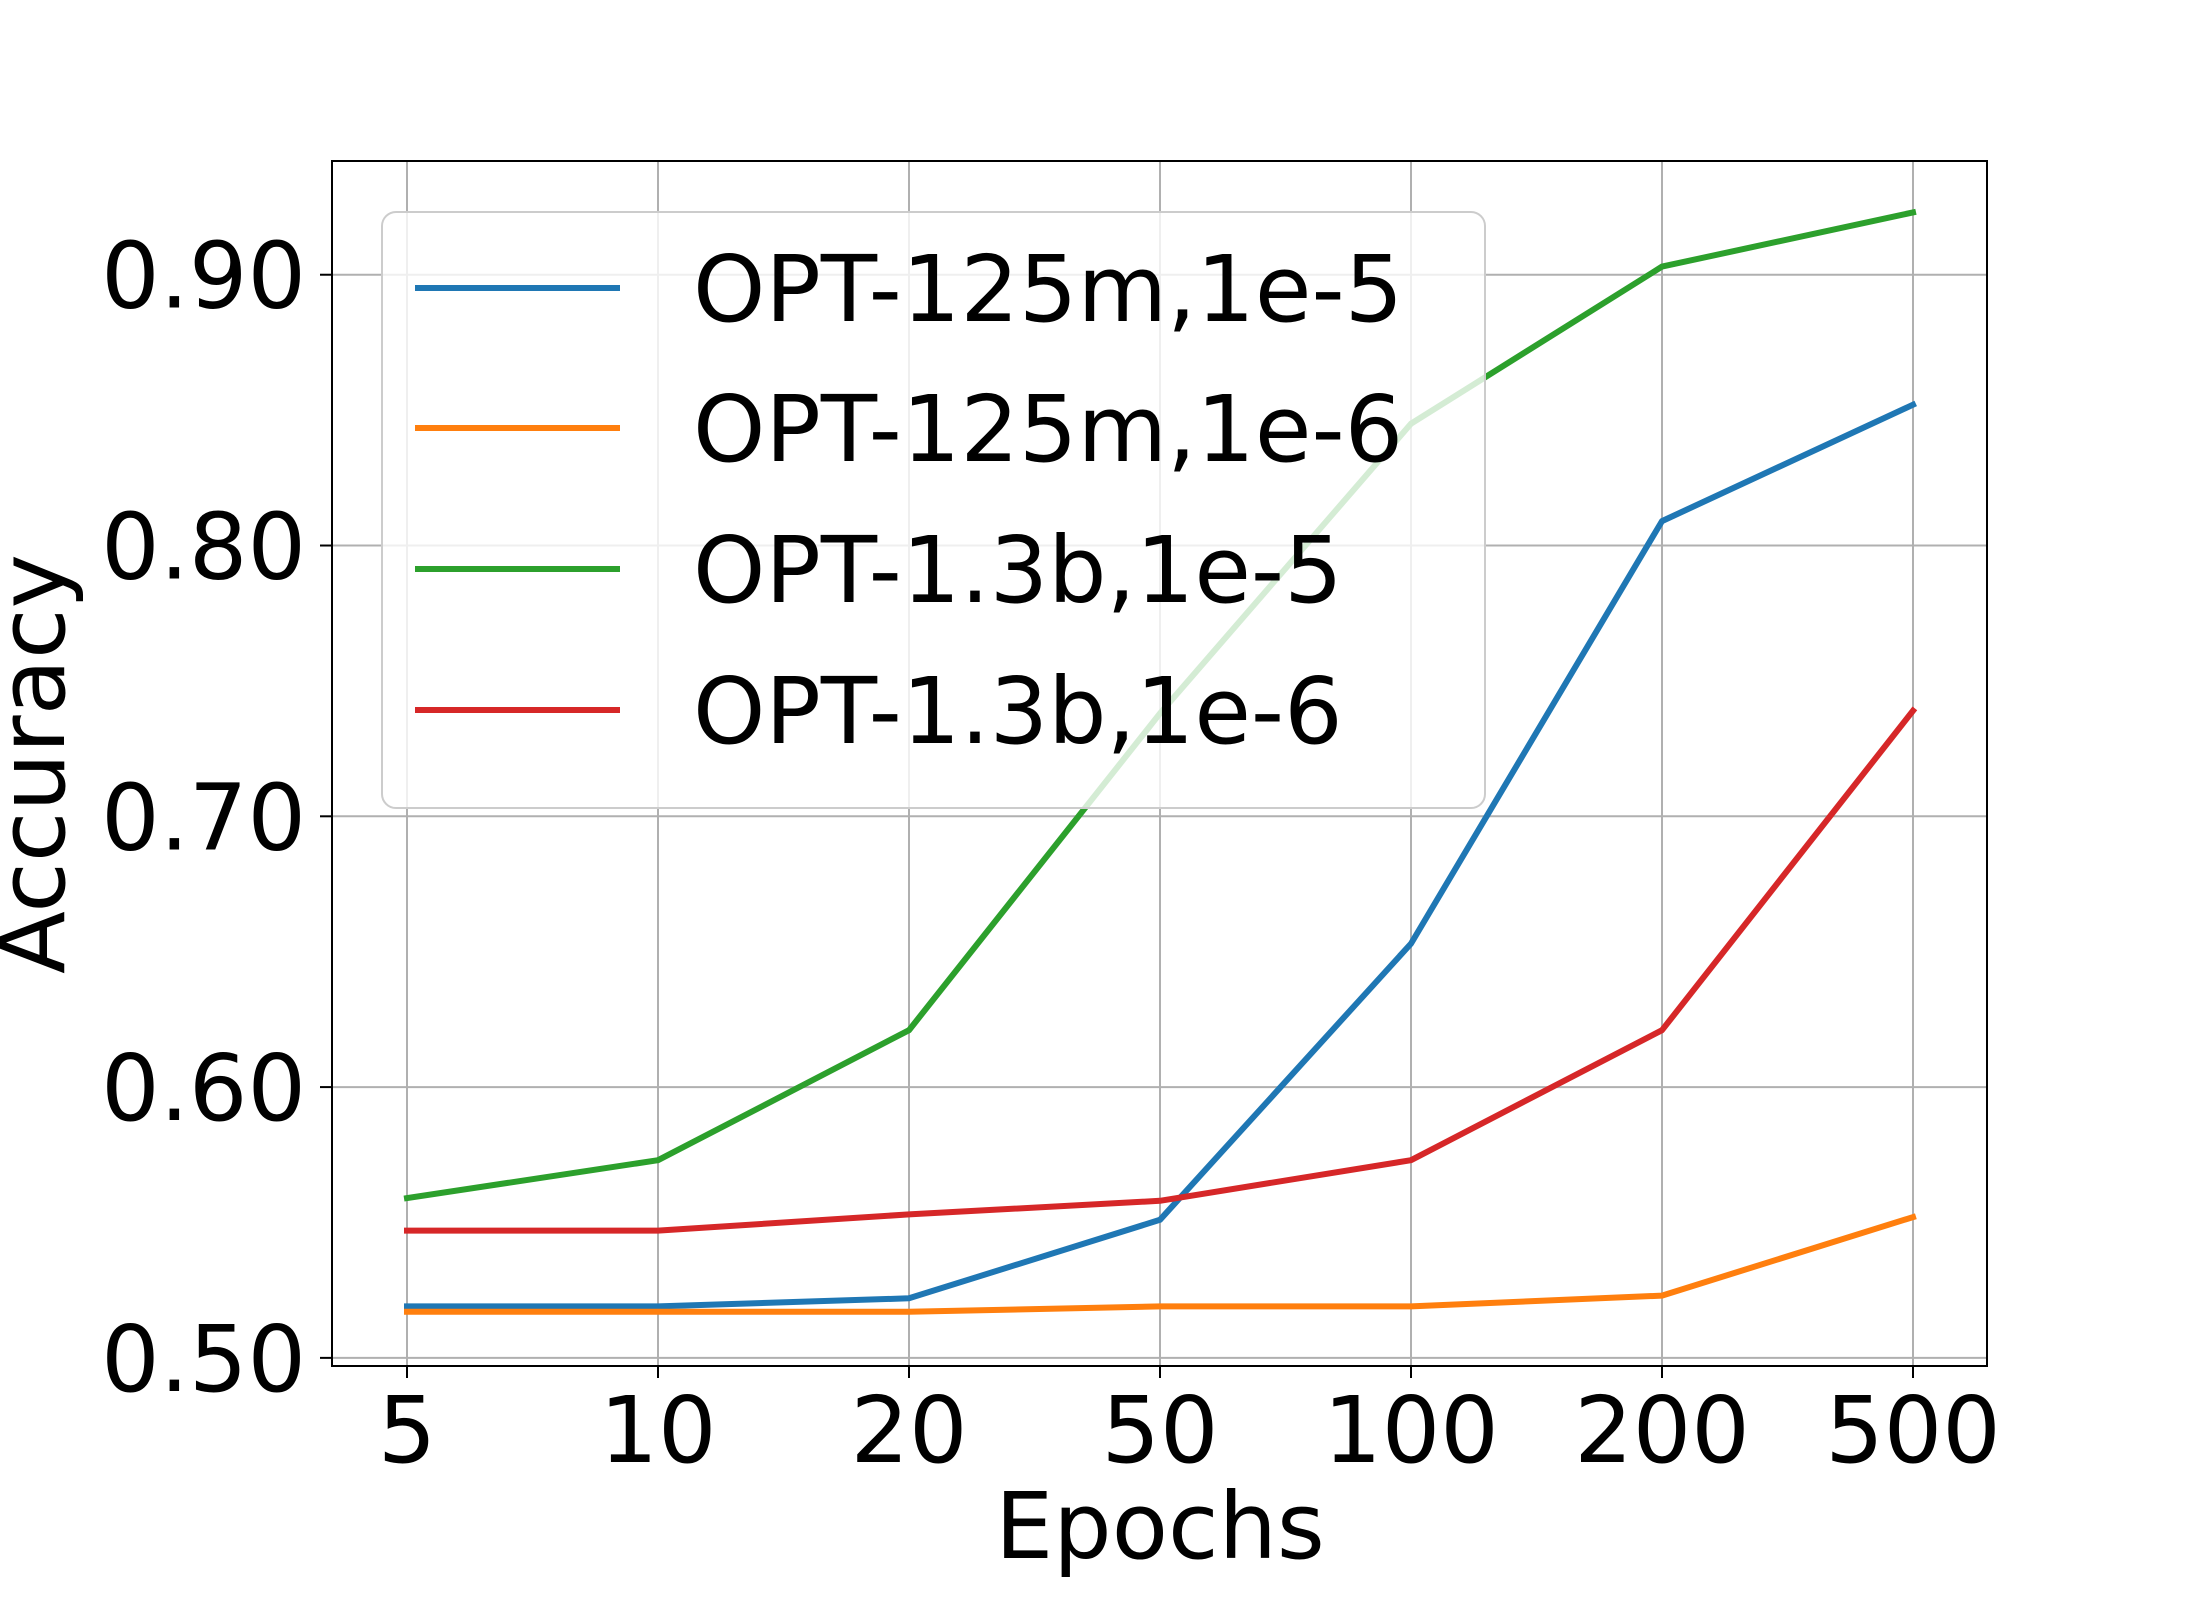  What do you see at coordinates (1018, 711) in the screenshot?
I see `legend-label-3: OPT-1.3b,1e-6` at bounding box center [1018, 711].